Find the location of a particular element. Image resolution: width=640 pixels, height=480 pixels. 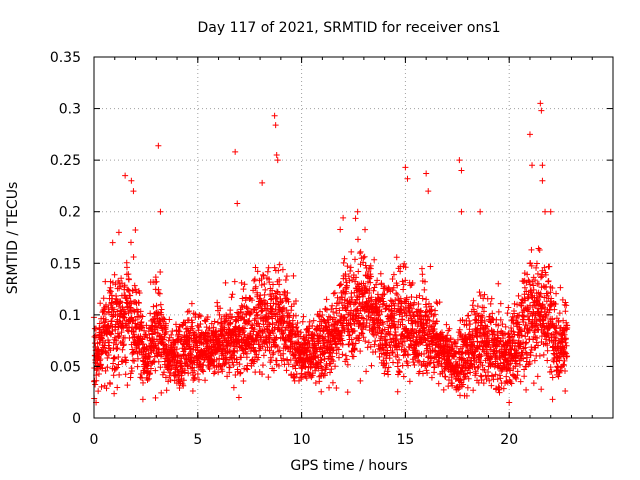

x-tick-label: 5 is located at coordinates (197, 440).